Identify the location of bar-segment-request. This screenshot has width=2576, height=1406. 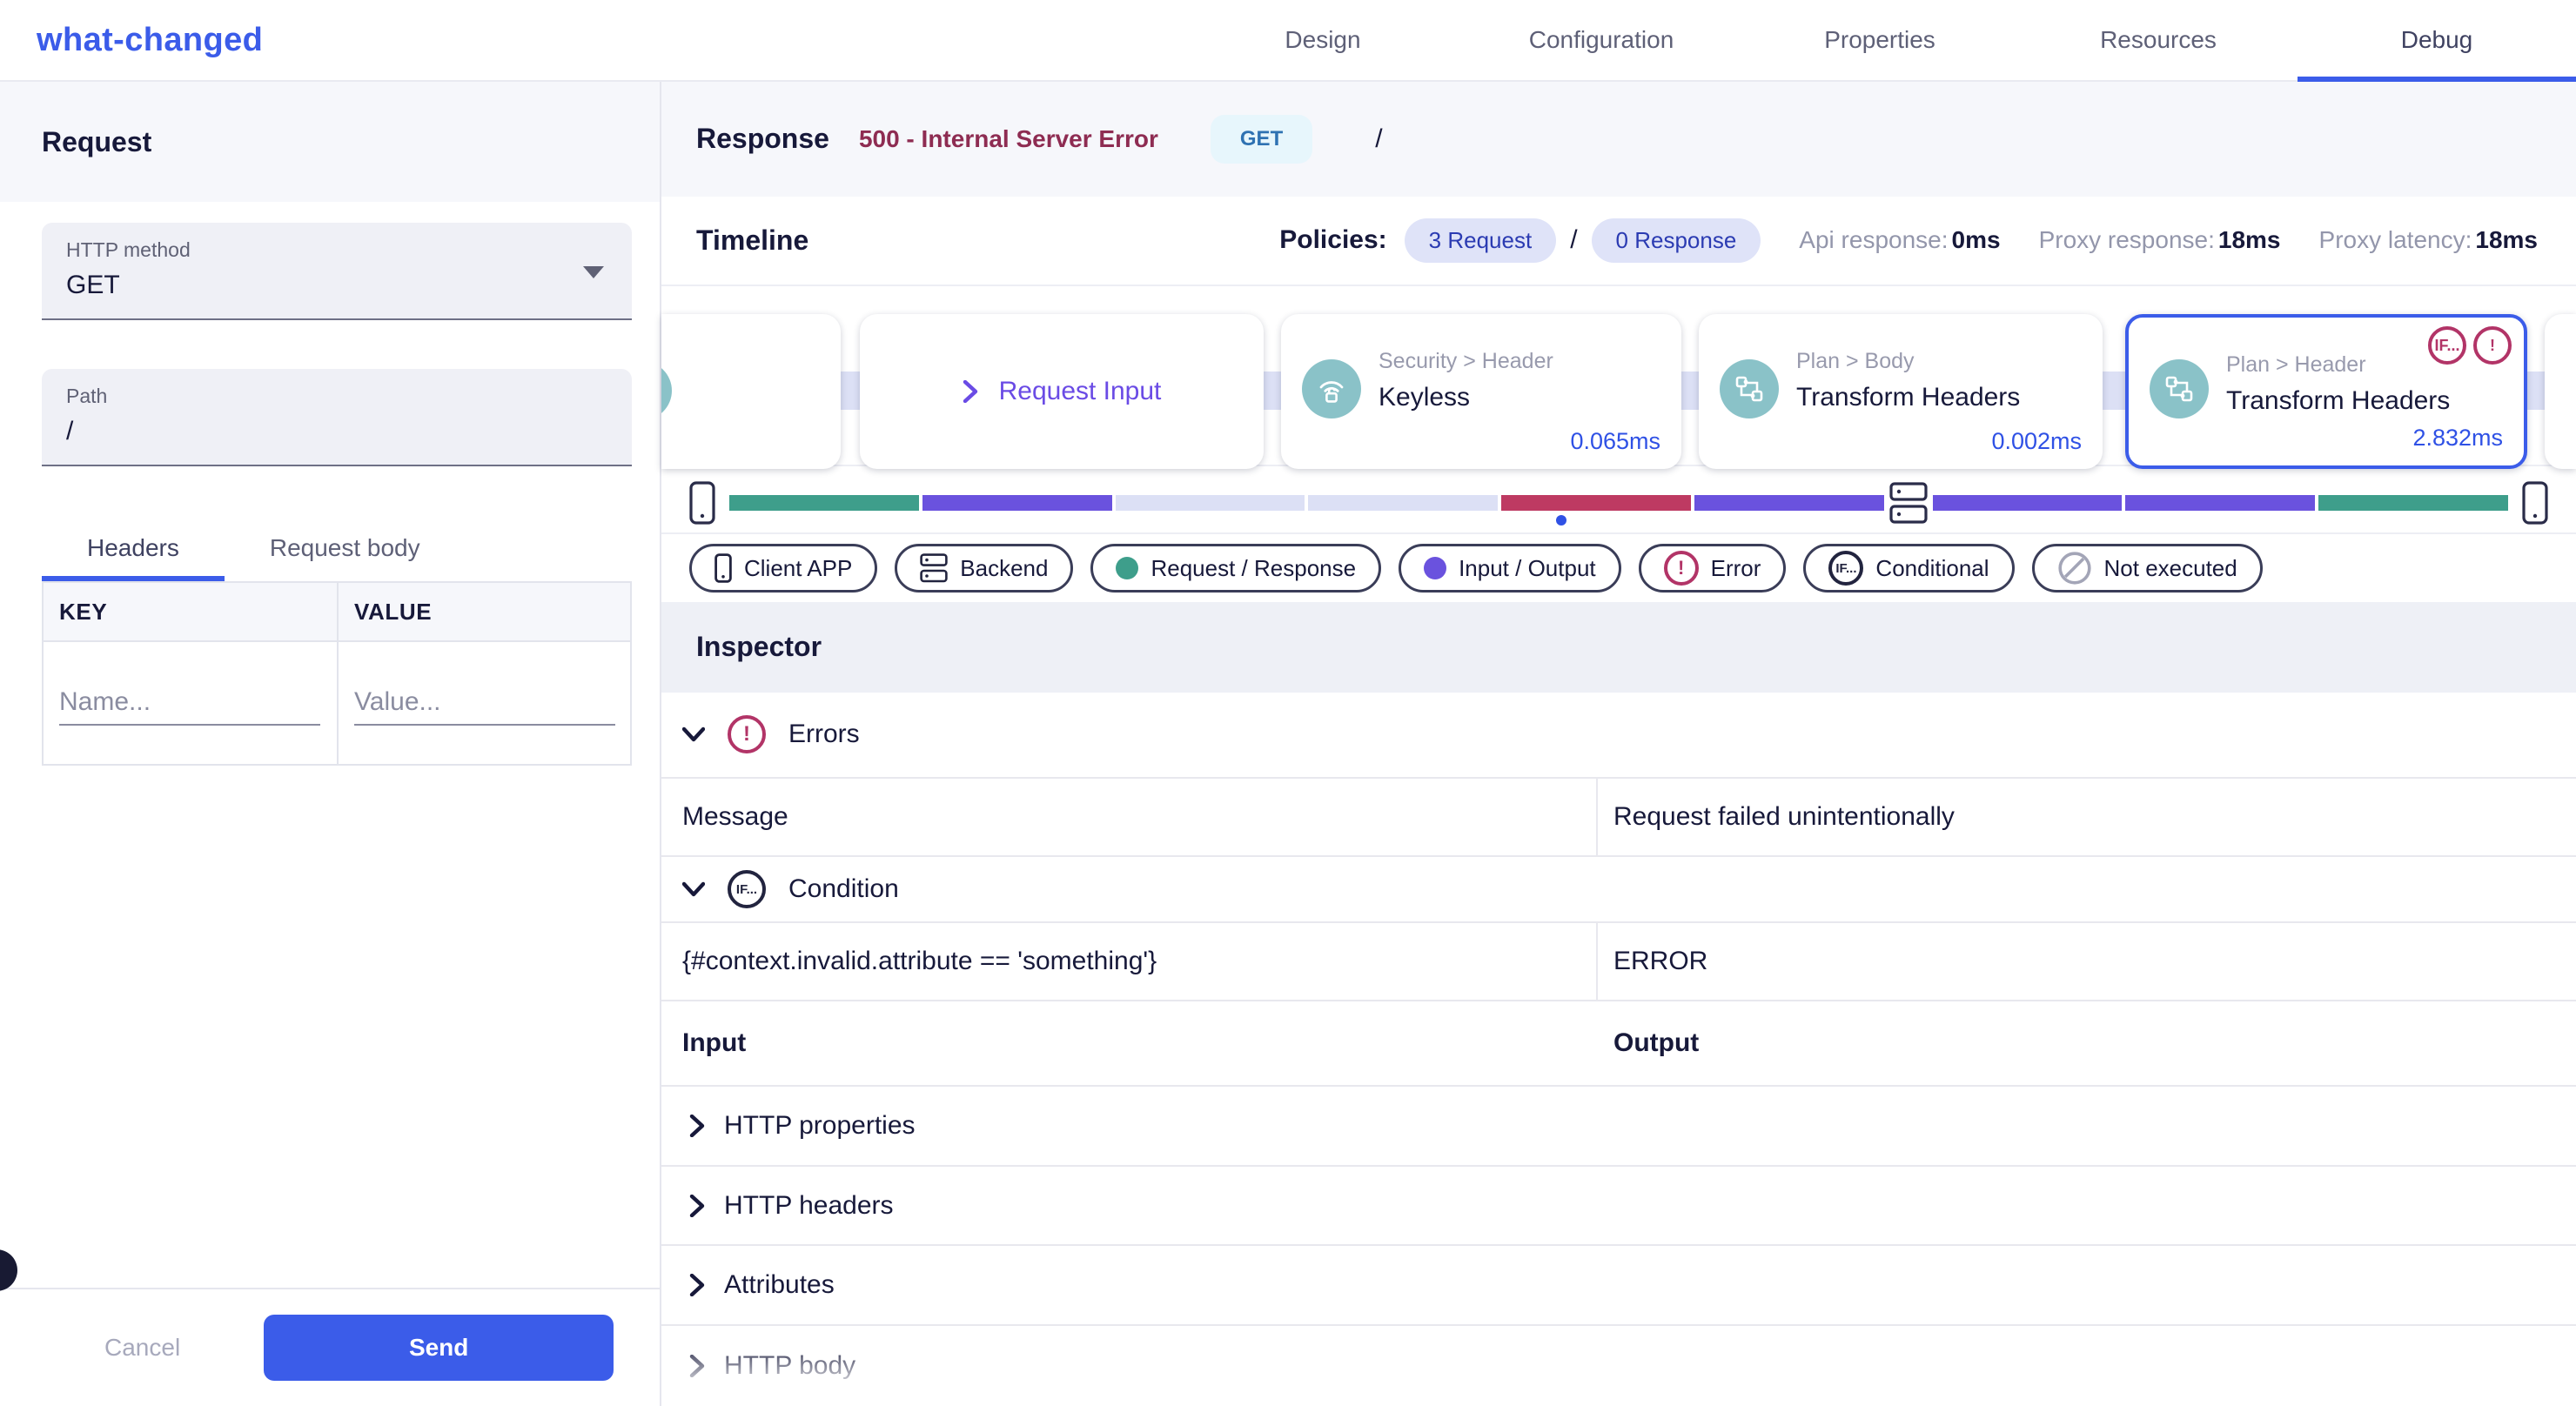
(824, 502).